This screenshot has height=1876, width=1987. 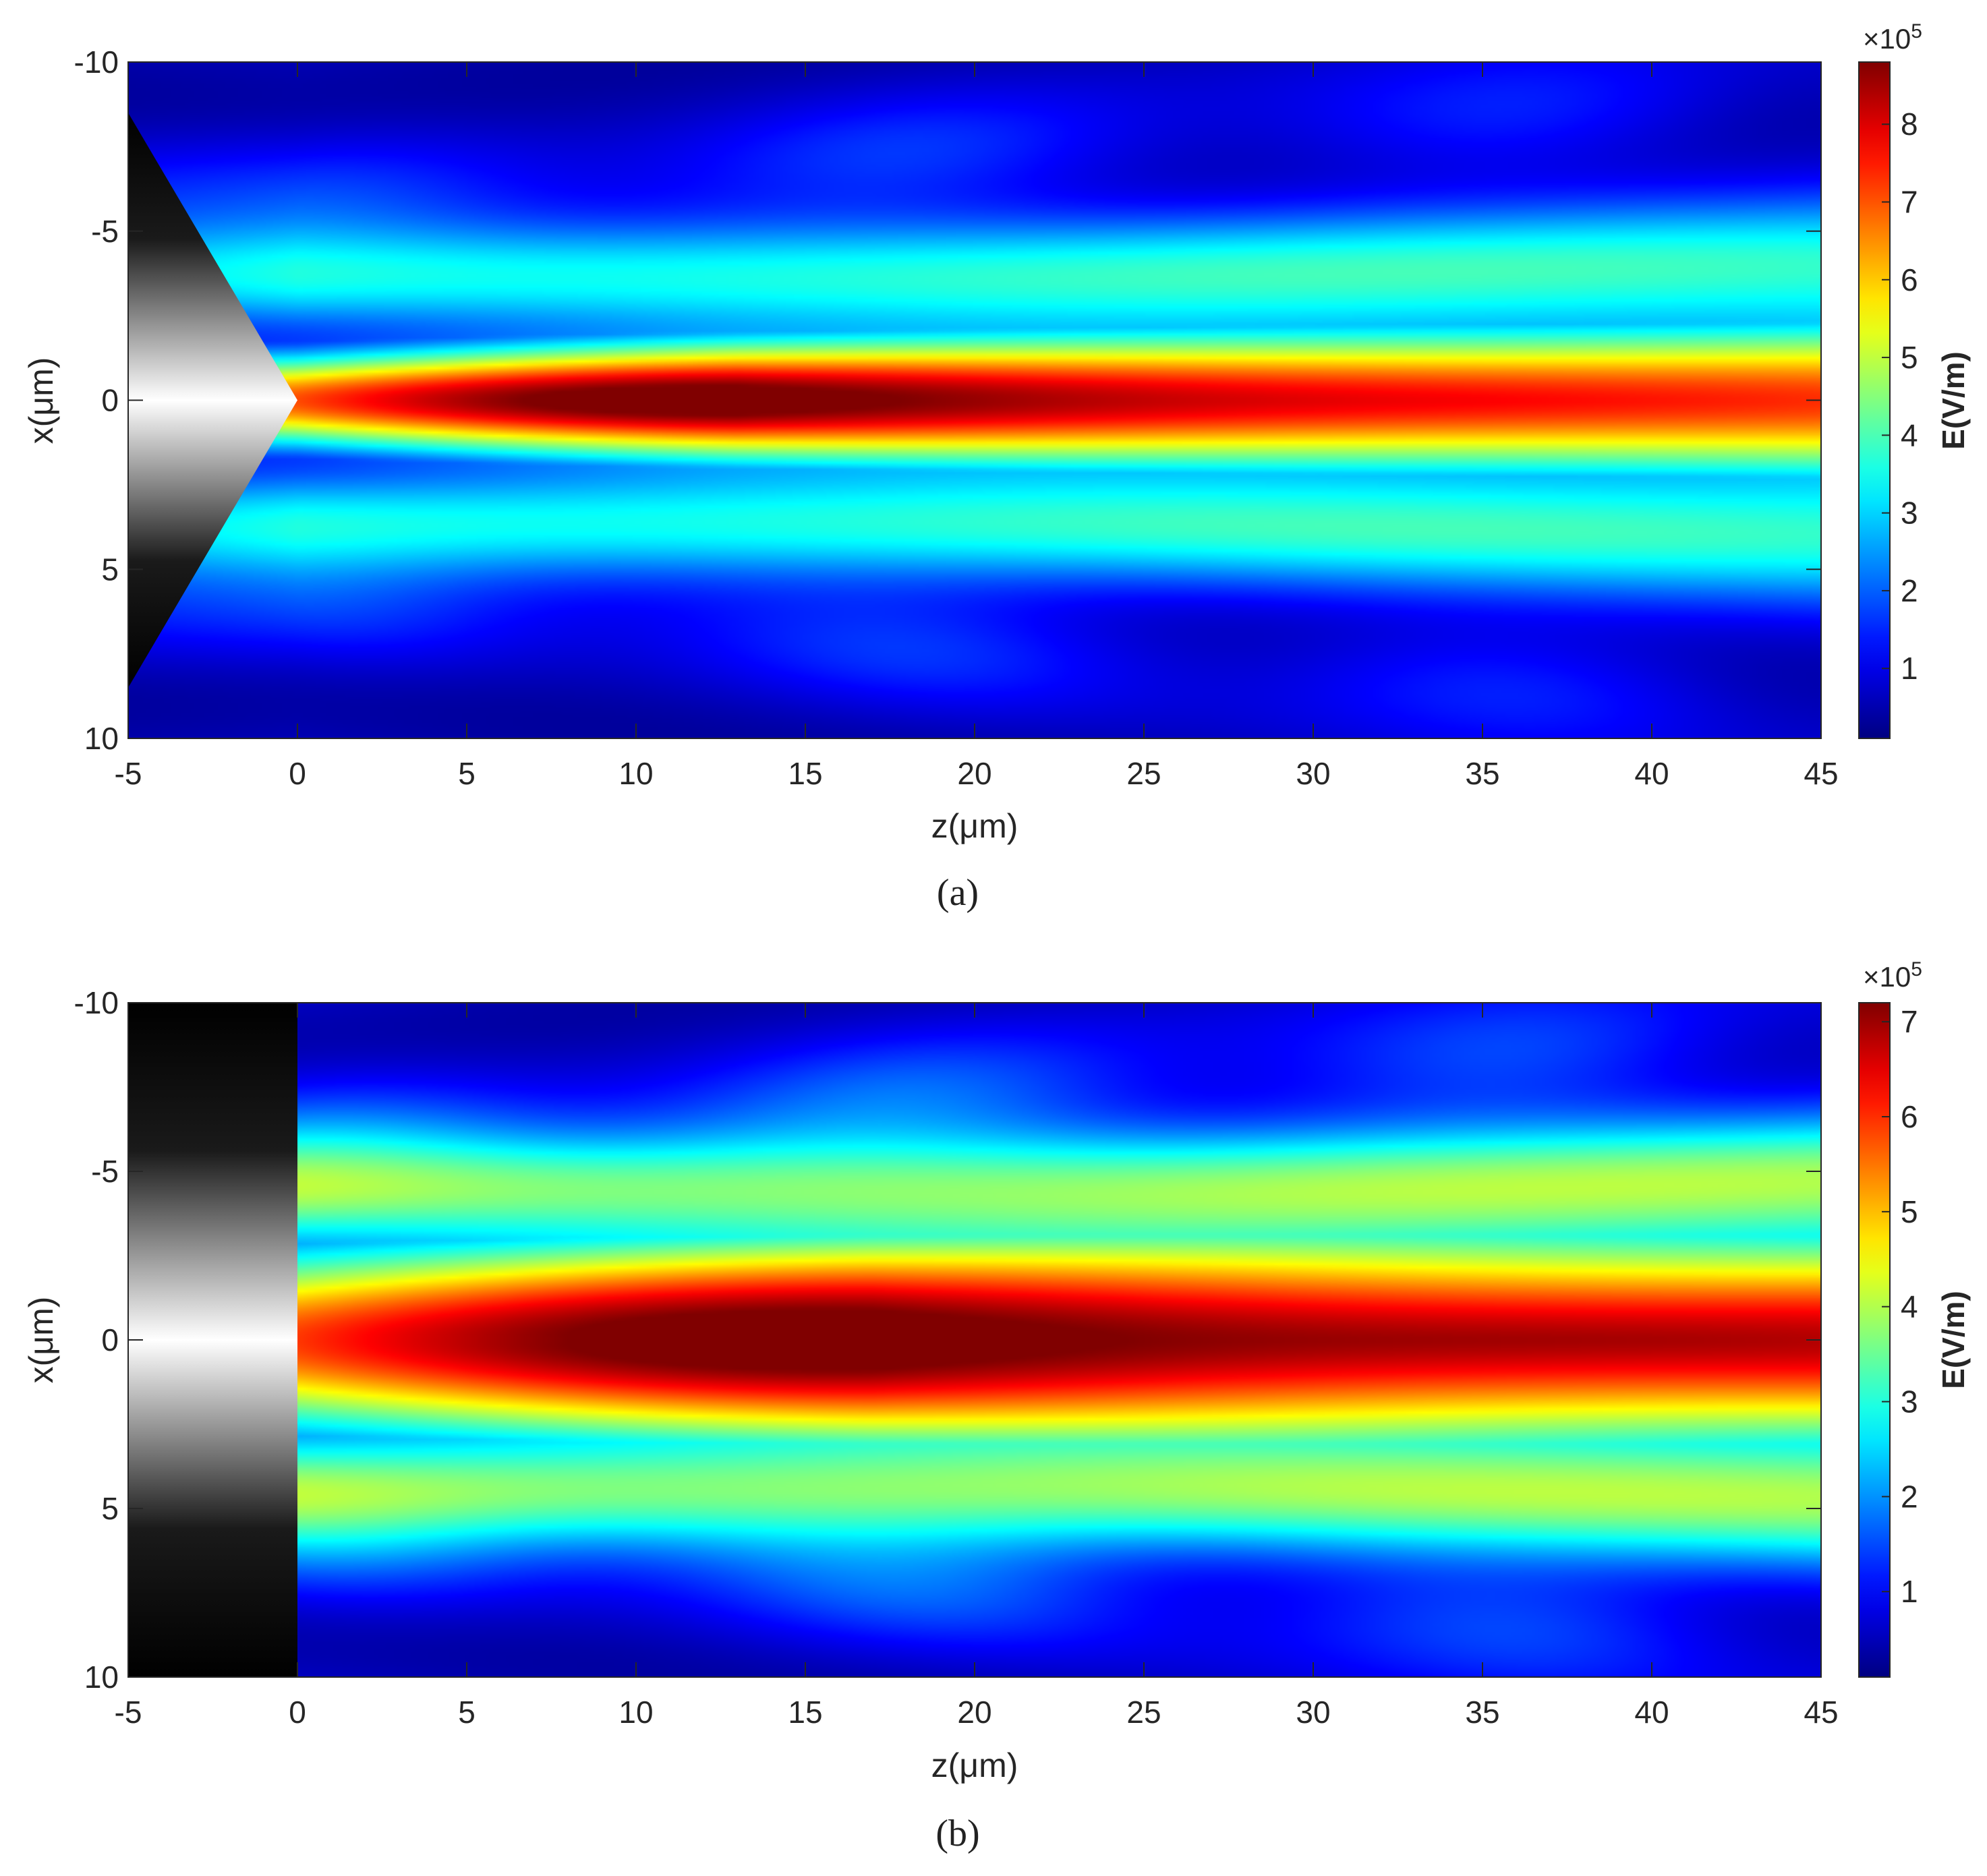 What do you see at coordinates (957, 1834) in the screenshot?
I see `panel-label: (b)` at bounding box center [957, 1834].